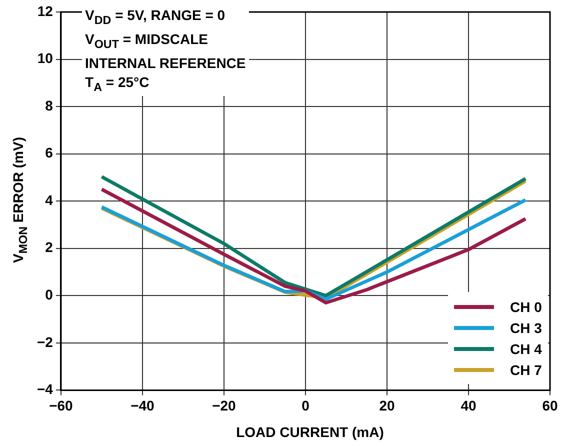 This screenshot has width=570, height=446. What do you see at coordinates (45, 58) in the screenshot?
I see `y-tick-label: 10` at bounding box center [45, 58].